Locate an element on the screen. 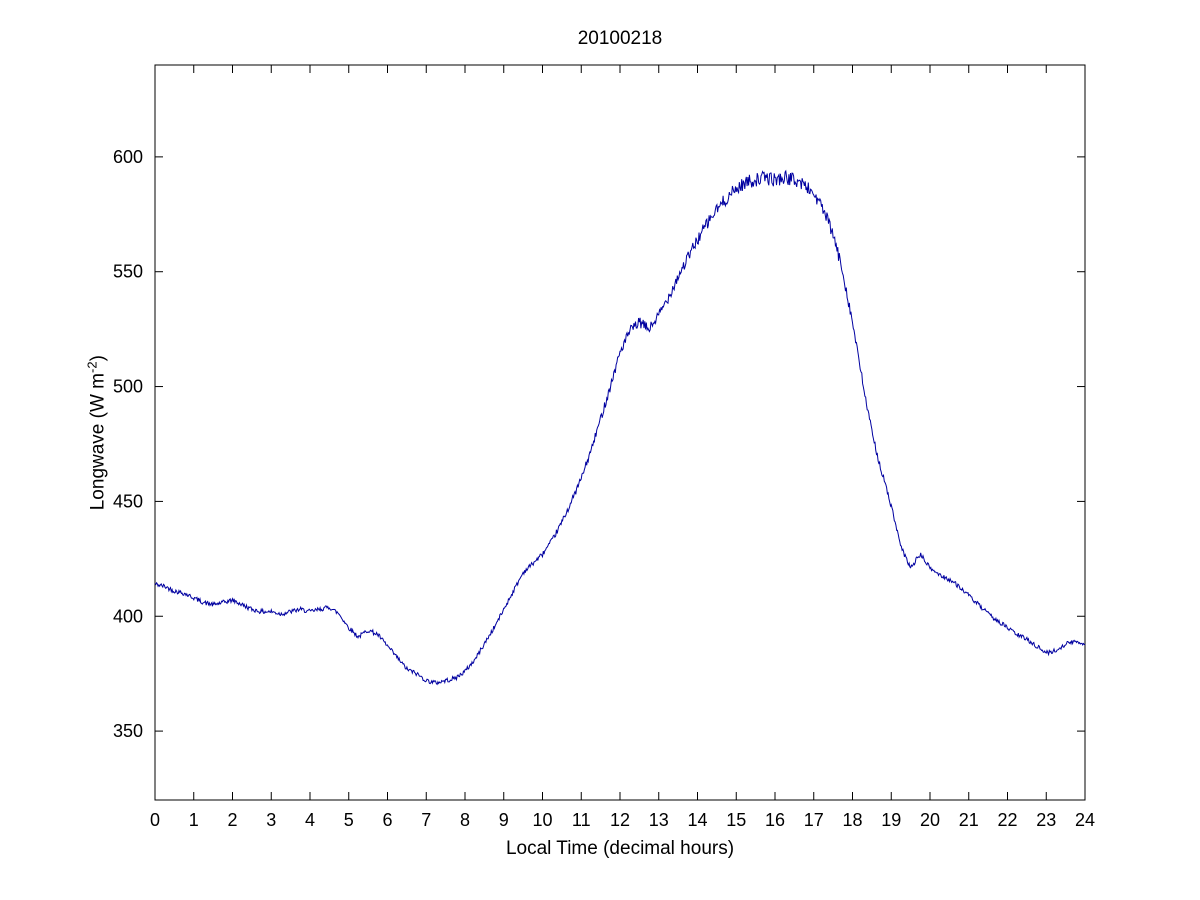 The width and height of the screenshot is (1200, 900). x-tick-label: 4 is located at coordinates (310, 820).